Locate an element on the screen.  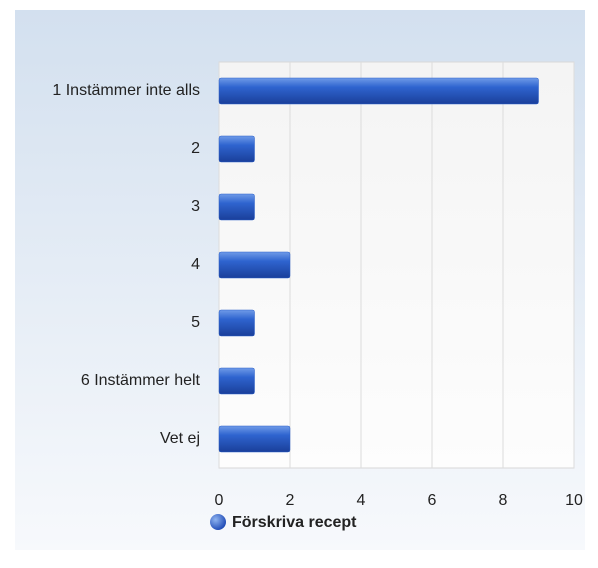
y-tick-label: 2 is located at coordinates (195, 148).